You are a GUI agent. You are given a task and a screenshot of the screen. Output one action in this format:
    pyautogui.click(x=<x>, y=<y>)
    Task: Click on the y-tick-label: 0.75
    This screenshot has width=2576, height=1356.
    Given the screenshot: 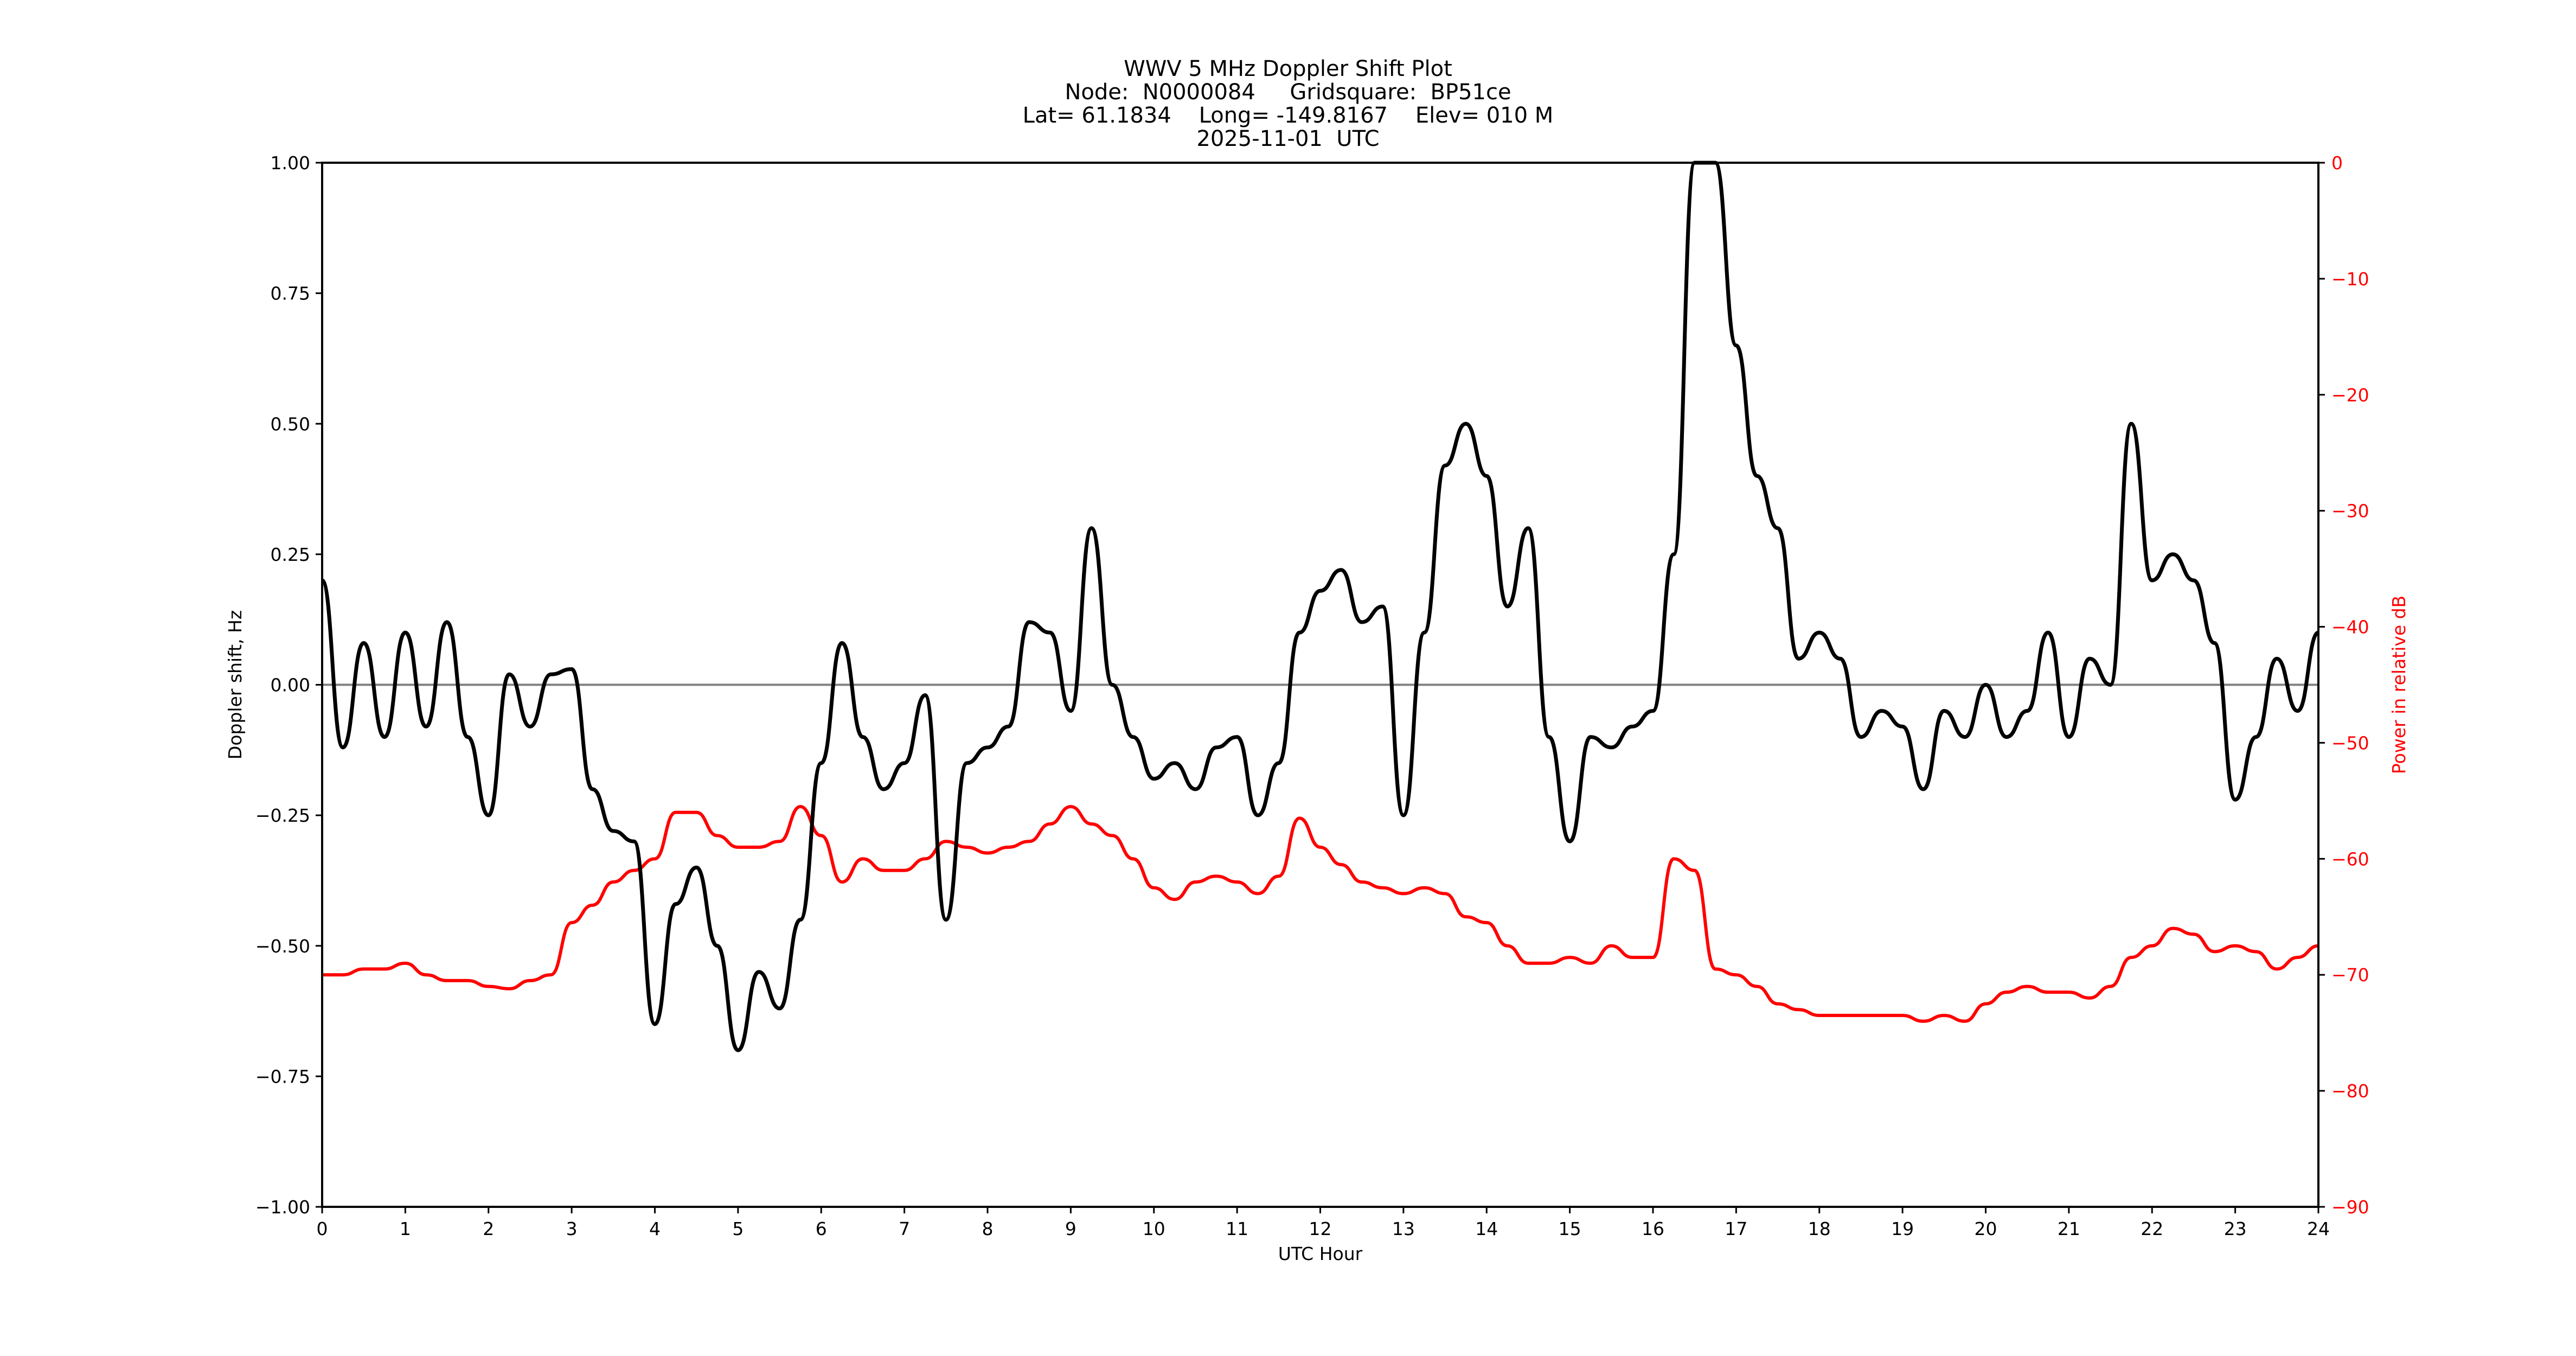 What is the action you would take?
    pyautogui.click(x=290, y=293)
    